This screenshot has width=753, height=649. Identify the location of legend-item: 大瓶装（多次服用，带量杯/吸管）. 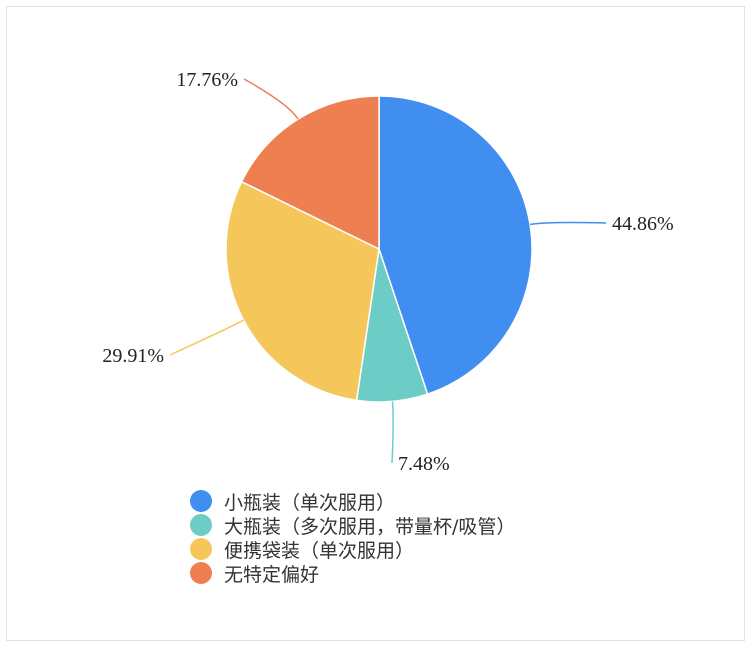
(353, 525).